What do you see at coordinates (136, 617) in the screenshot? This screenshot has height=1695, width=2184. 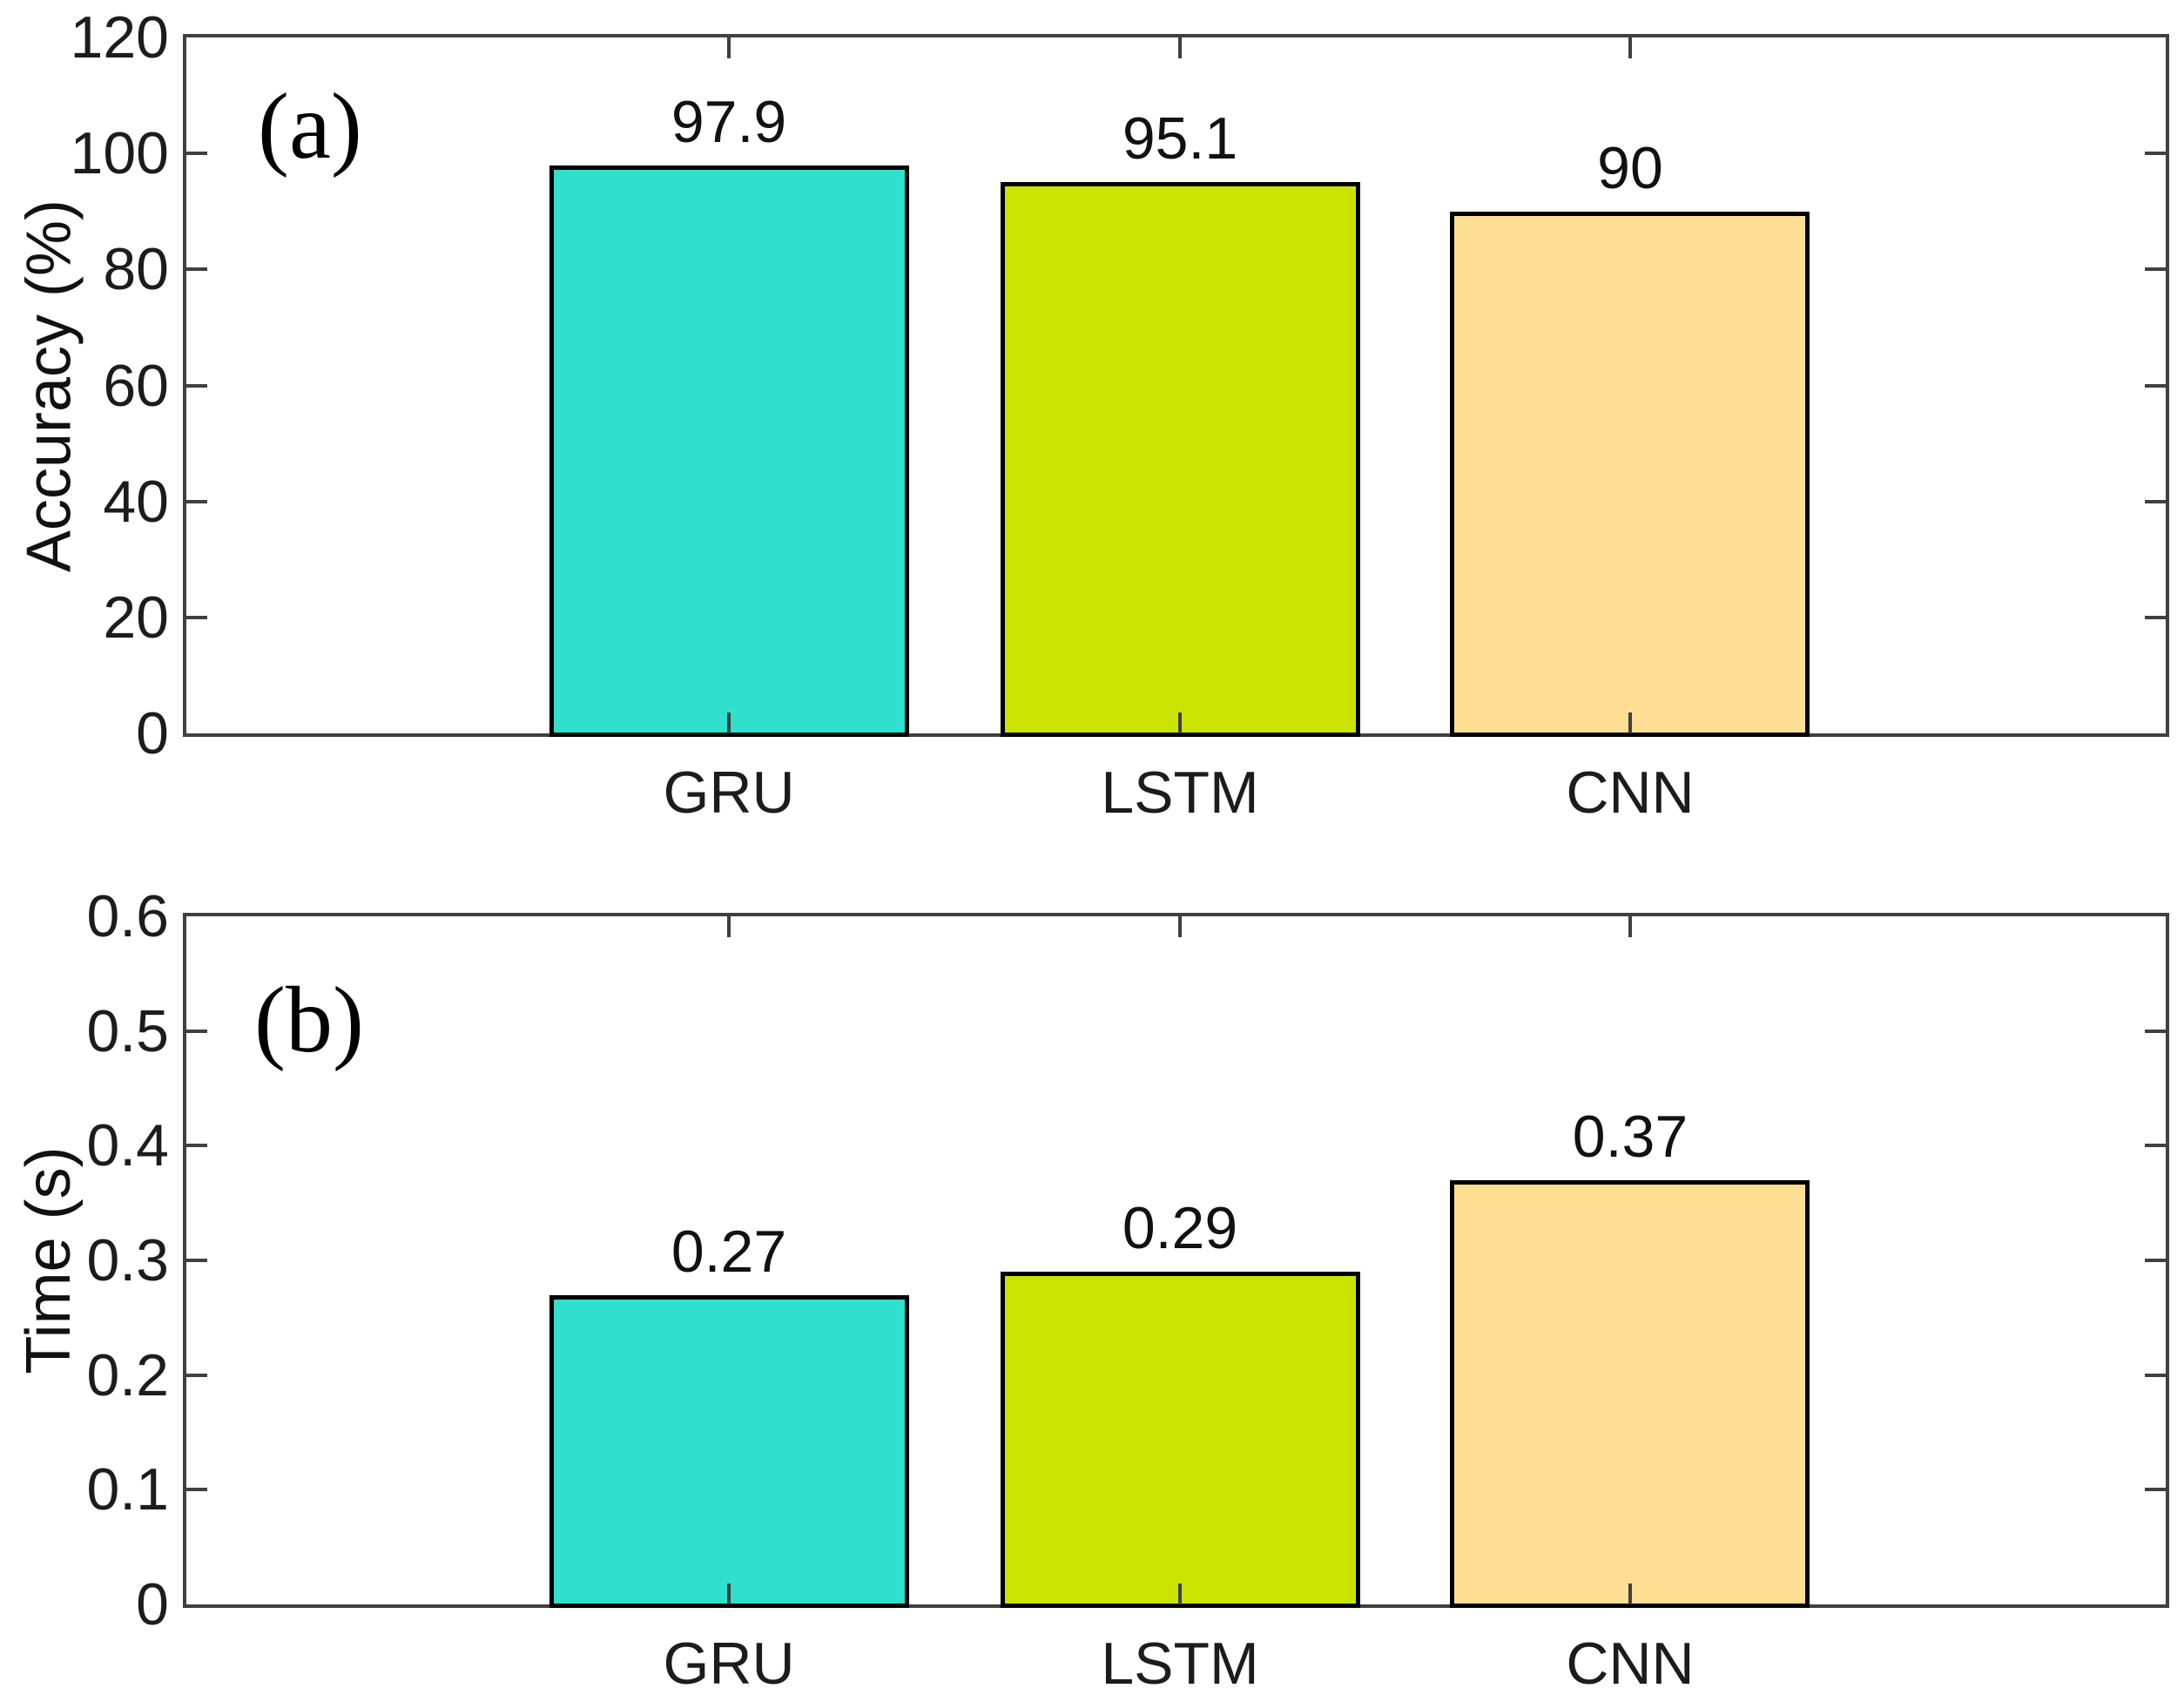 I see `y-tick-label: 20` at bounding box center [136, 617].